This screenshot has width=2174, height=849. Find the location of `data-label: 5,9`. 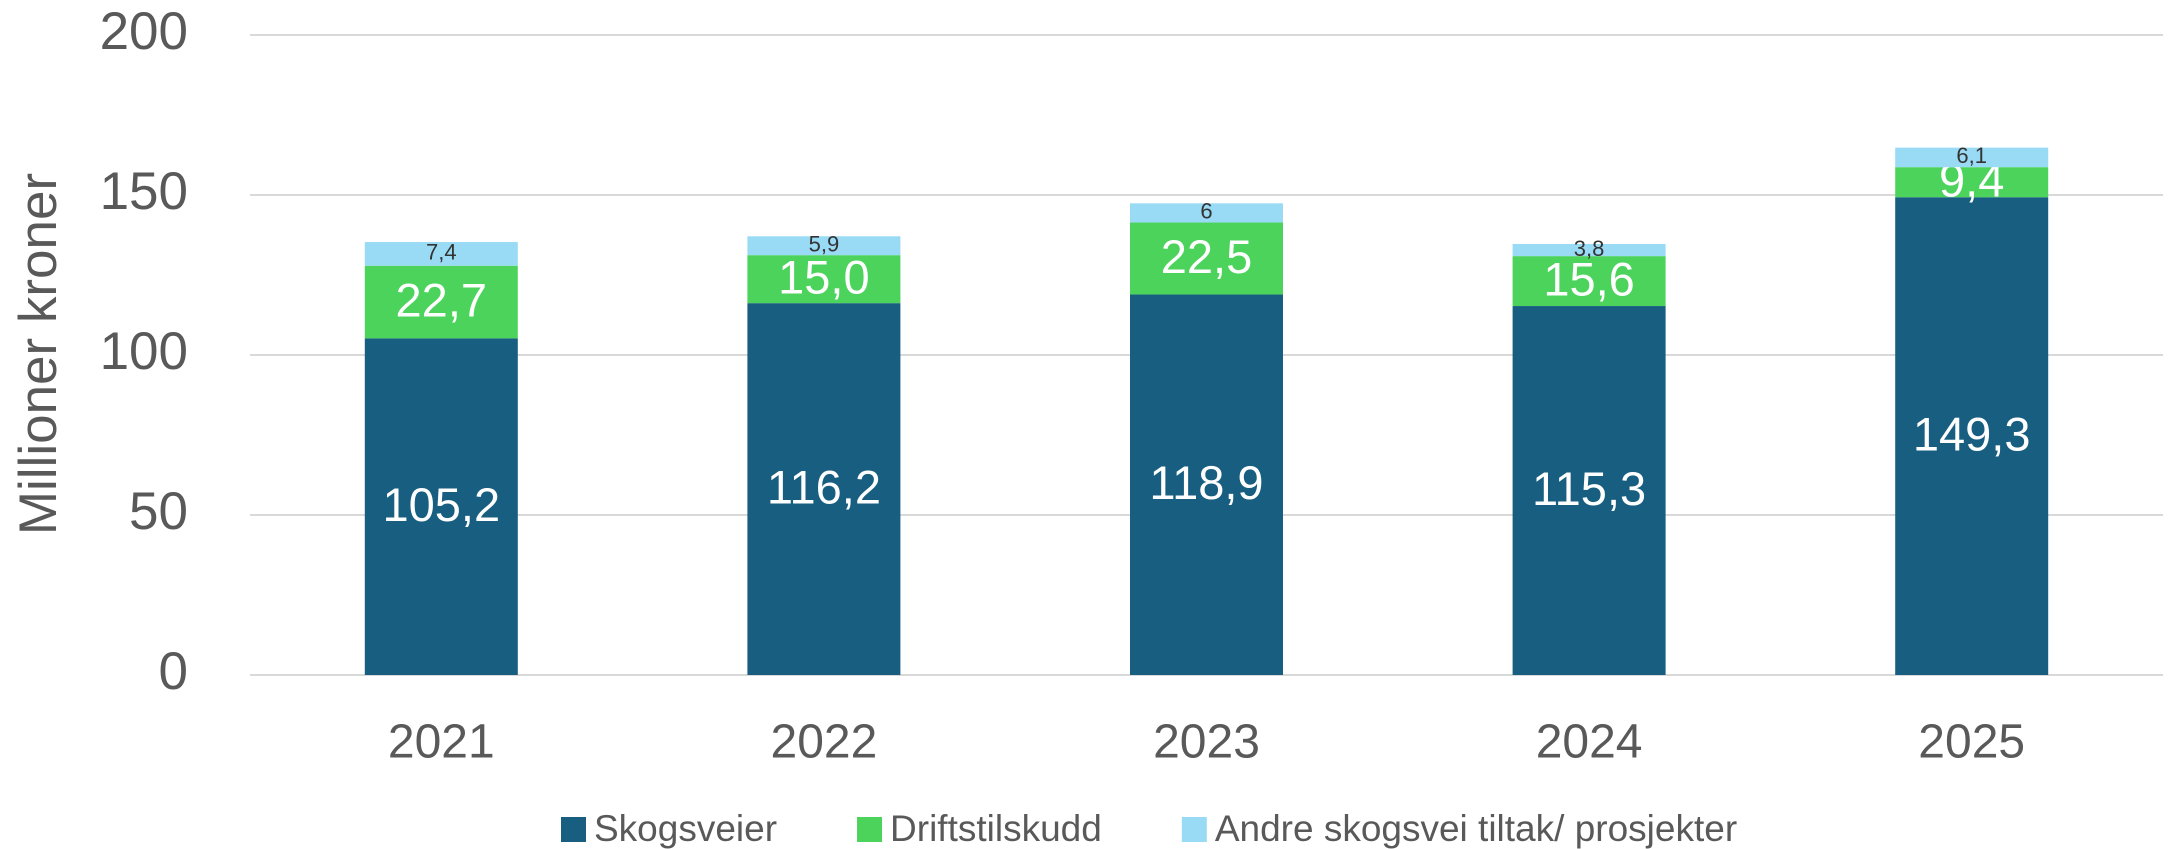

data-label: 5,9 is located at coordinates (824, 244).